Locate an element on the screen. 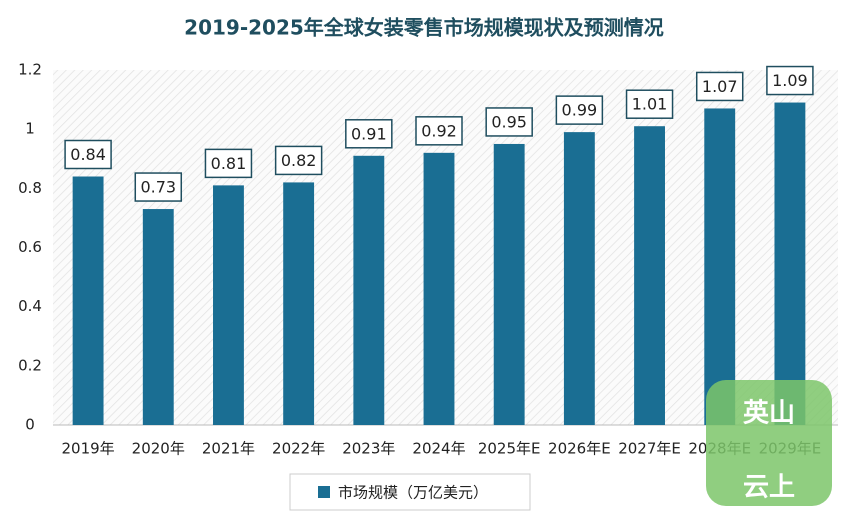  y-tick-label: 0.6 is located at coordinates (30, 247).